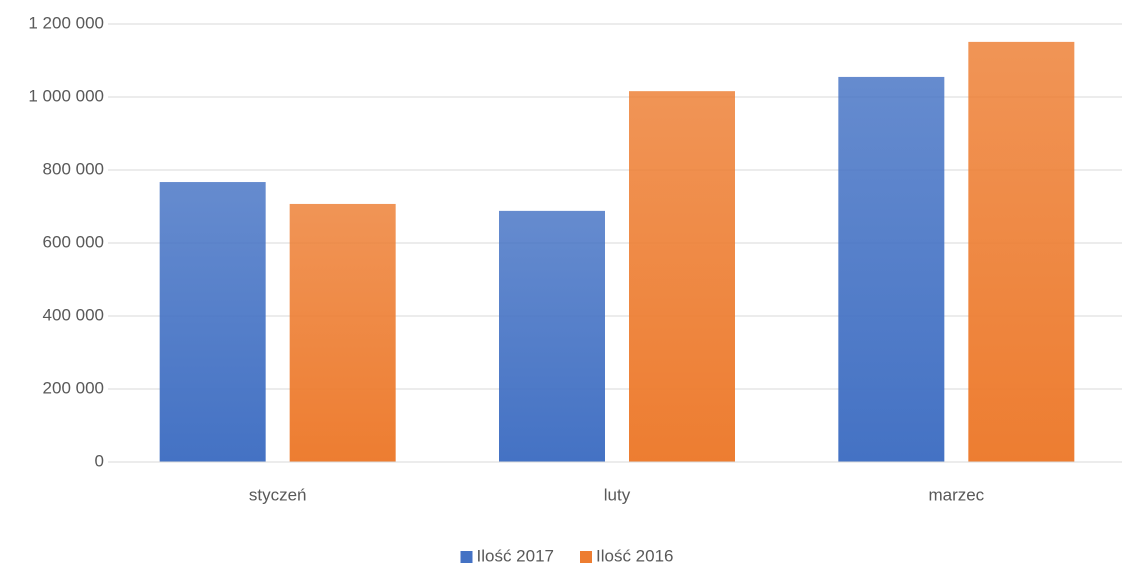 Image resolution: width=1134 pixels, height=565 pixels. I want to click on y-tick-label: 800 000, so click(73, 168).